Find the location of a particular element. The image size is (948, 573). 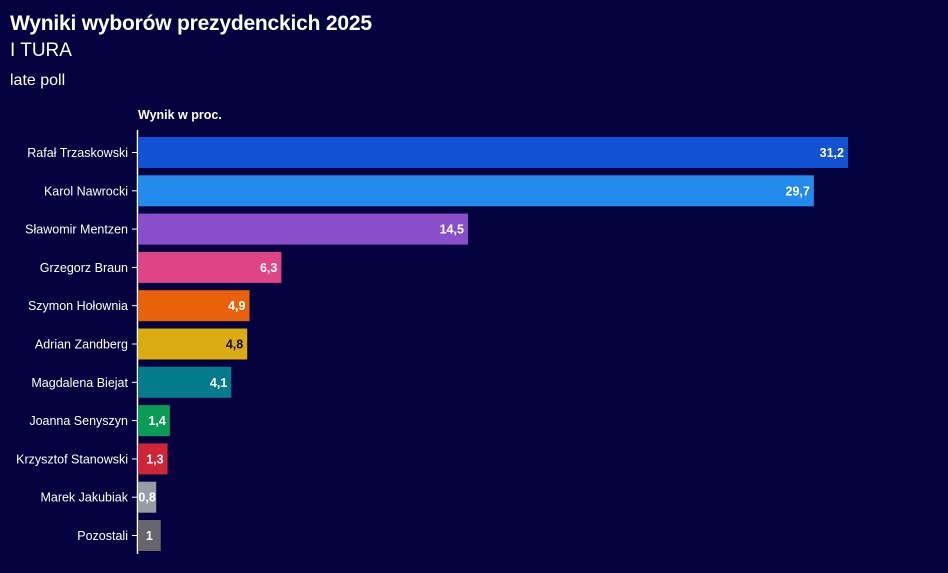

value-label: 0,8 is located at coordinates (146, 498).